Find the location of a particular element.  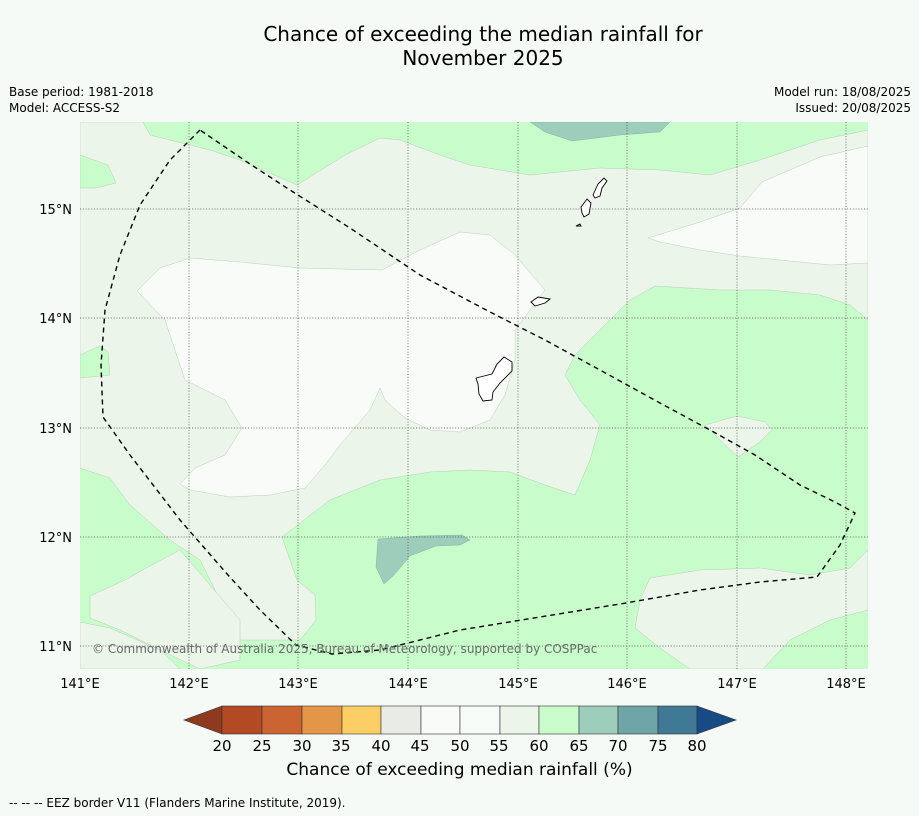

colorbar-tick: 80 is located at coordinates (696, 746).